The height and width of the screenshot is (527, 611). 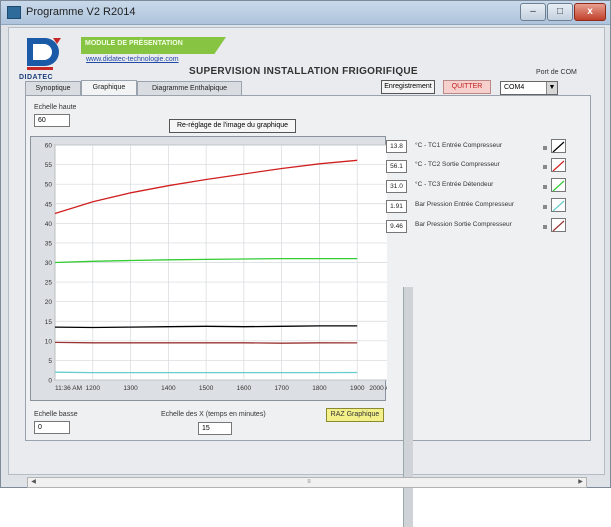 I want to click on logo-text: DIDATEC, so click(x=36, y=77).